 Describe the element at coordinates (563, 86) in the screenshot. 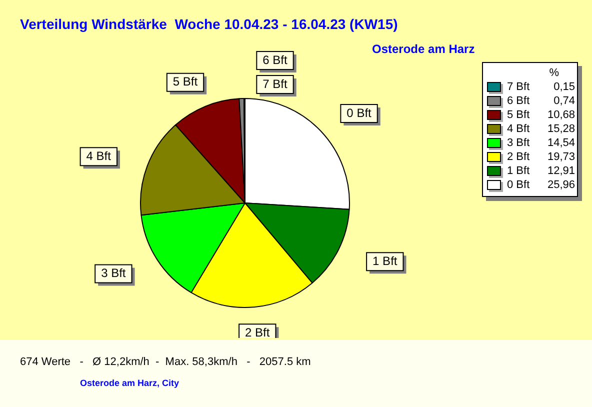

I see `data-label: 0,15` at that location.